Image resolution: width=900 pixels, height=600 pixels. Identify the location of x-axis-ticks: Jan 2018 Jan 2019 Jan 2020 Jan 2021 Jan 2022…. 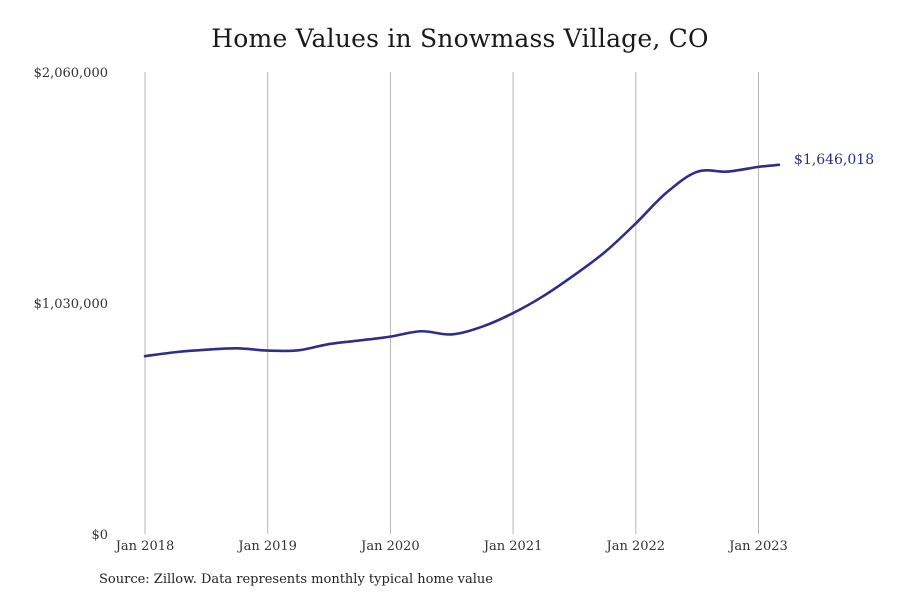
(451, 546).